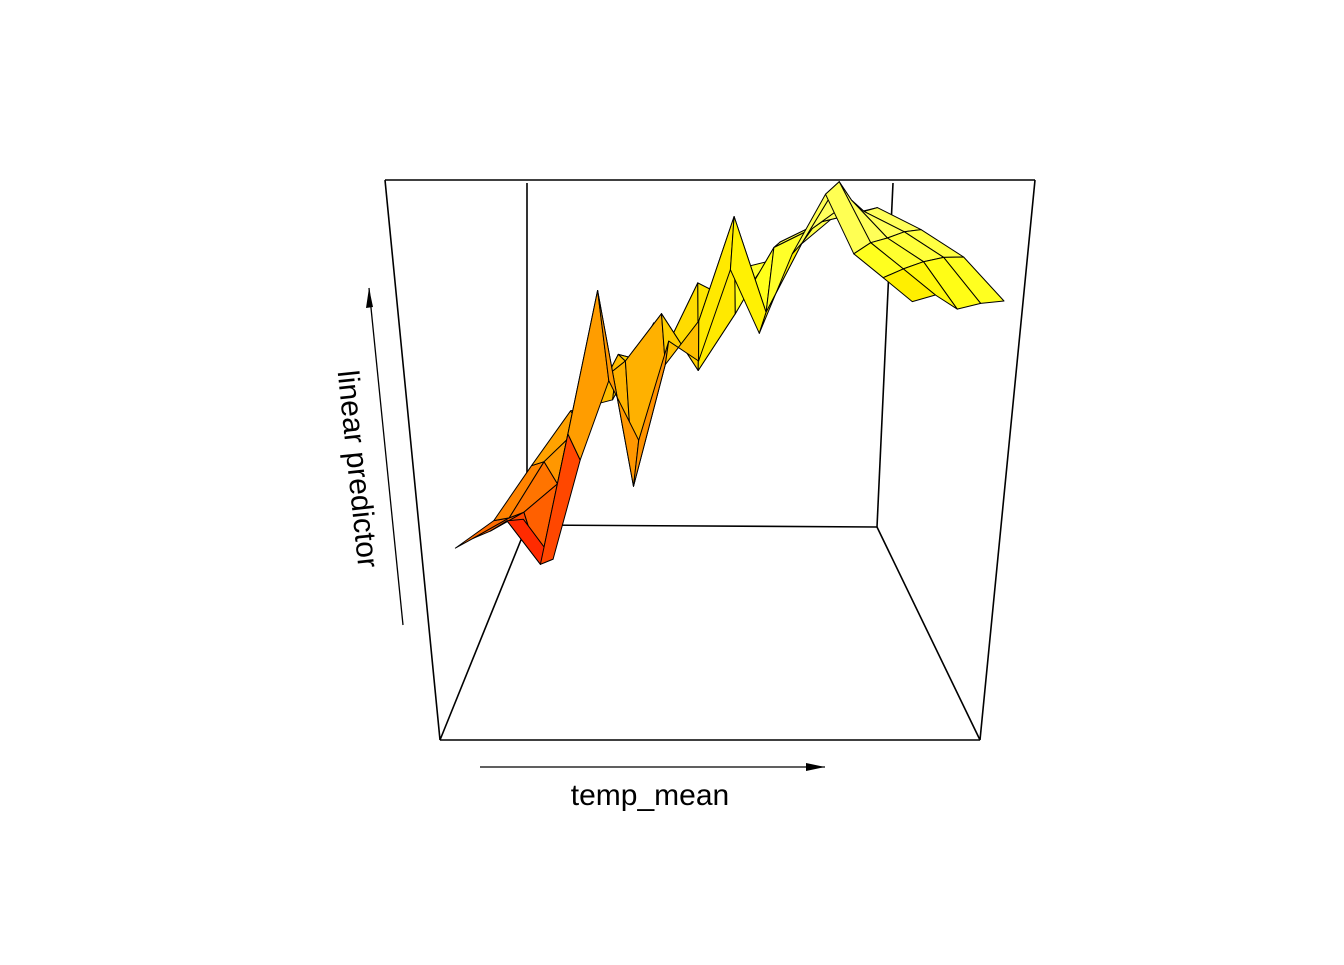  I want to click on x-axis-label: temp_mean, so click(650, 795).